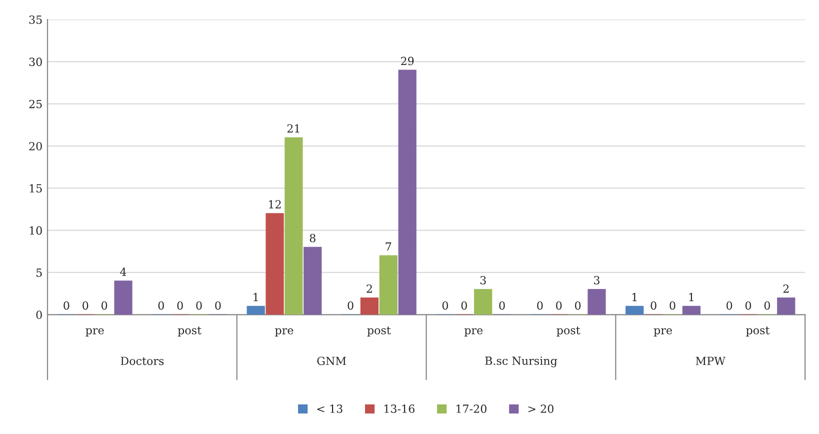 Image resolution: width=819 pixels, height=434 pixels. I want to click on data-label: 4, so click(123, 272).